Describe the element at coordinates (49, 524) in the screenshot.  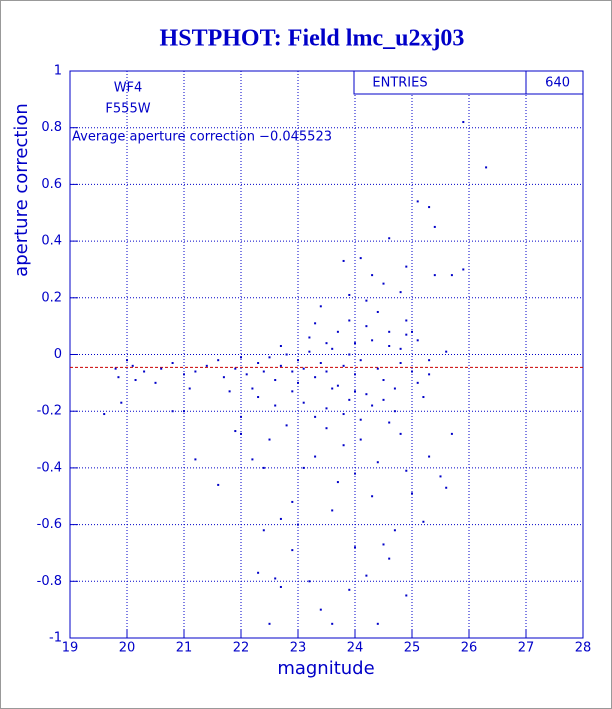
I see `y-tick-label: -0.6` at that location.